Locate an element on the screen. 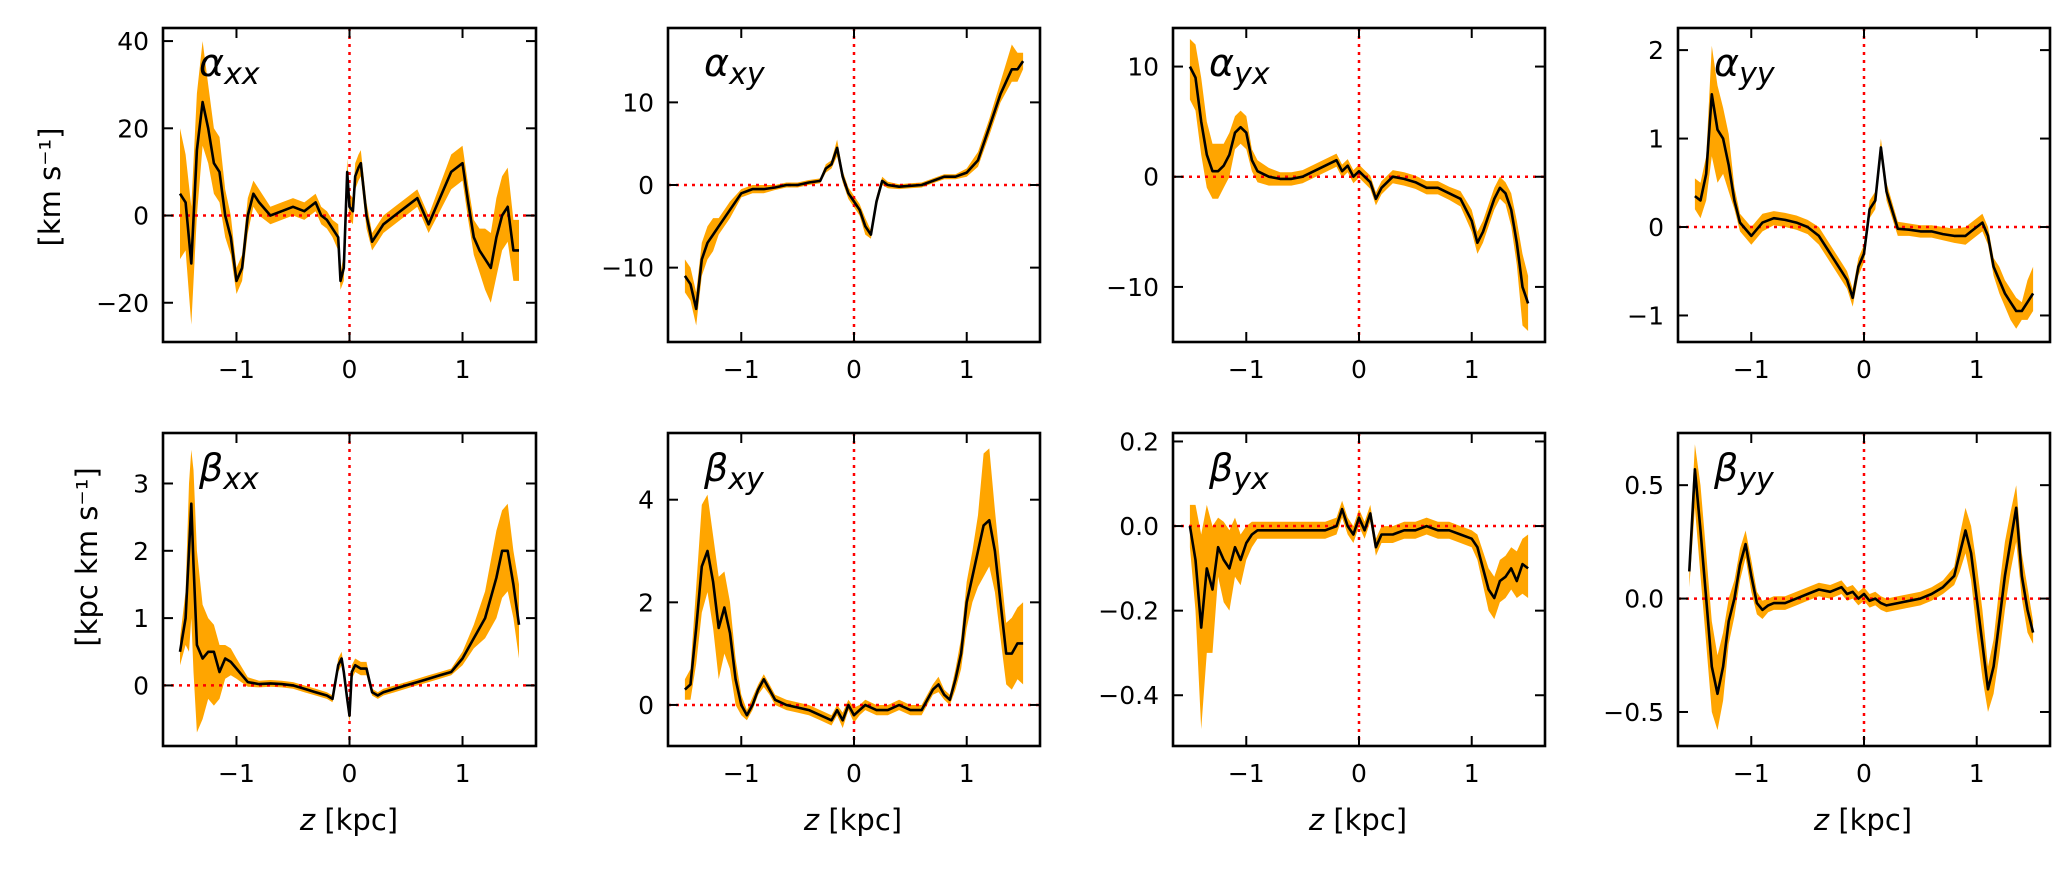 Image resolution: width=2070 pixels, height=870 pixels. y-tick-label: 0.2 is located at coordinates (1139, 441).